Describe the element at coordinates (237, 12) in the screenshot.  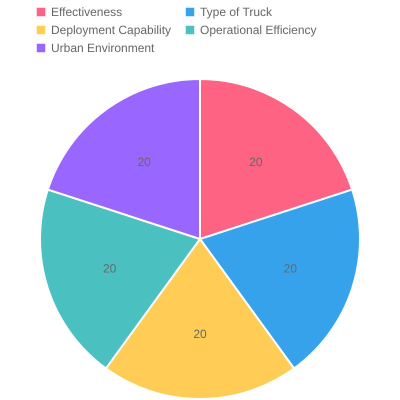
I see `legend-label: Type of Truck` at that location.